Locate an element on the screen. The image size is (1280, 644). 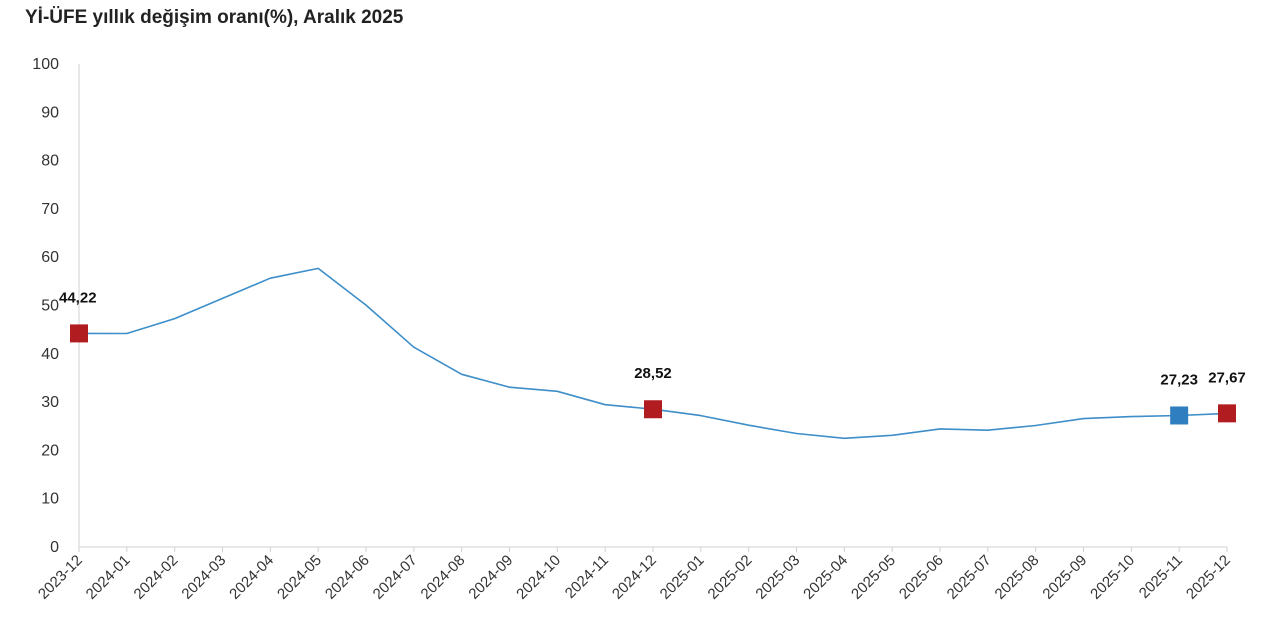
x-tick-label: 2024-10 is located at coordinates (538, 577).